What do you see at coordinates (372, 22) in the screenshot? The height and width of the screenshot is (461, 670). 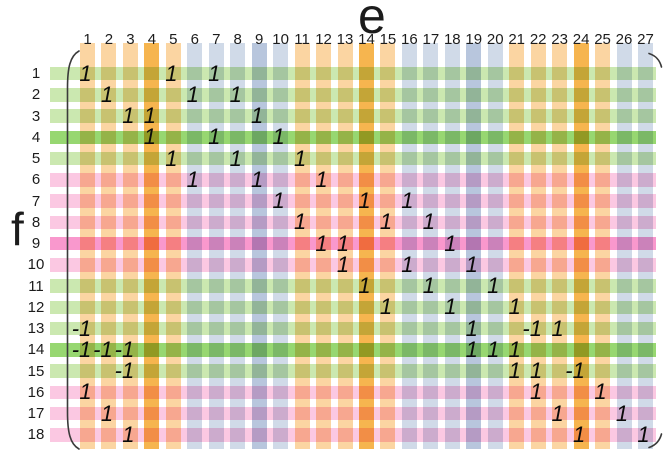 I see `top-axis-label: e` at bounding box center [372, 22].